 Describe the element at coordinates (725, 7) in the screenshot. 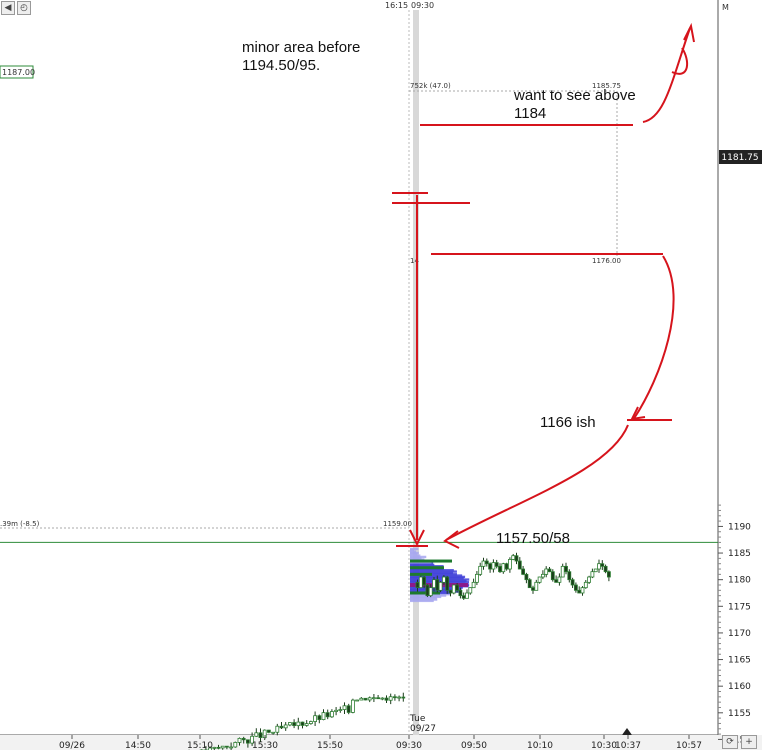

I see `corner-label: M` at that location.